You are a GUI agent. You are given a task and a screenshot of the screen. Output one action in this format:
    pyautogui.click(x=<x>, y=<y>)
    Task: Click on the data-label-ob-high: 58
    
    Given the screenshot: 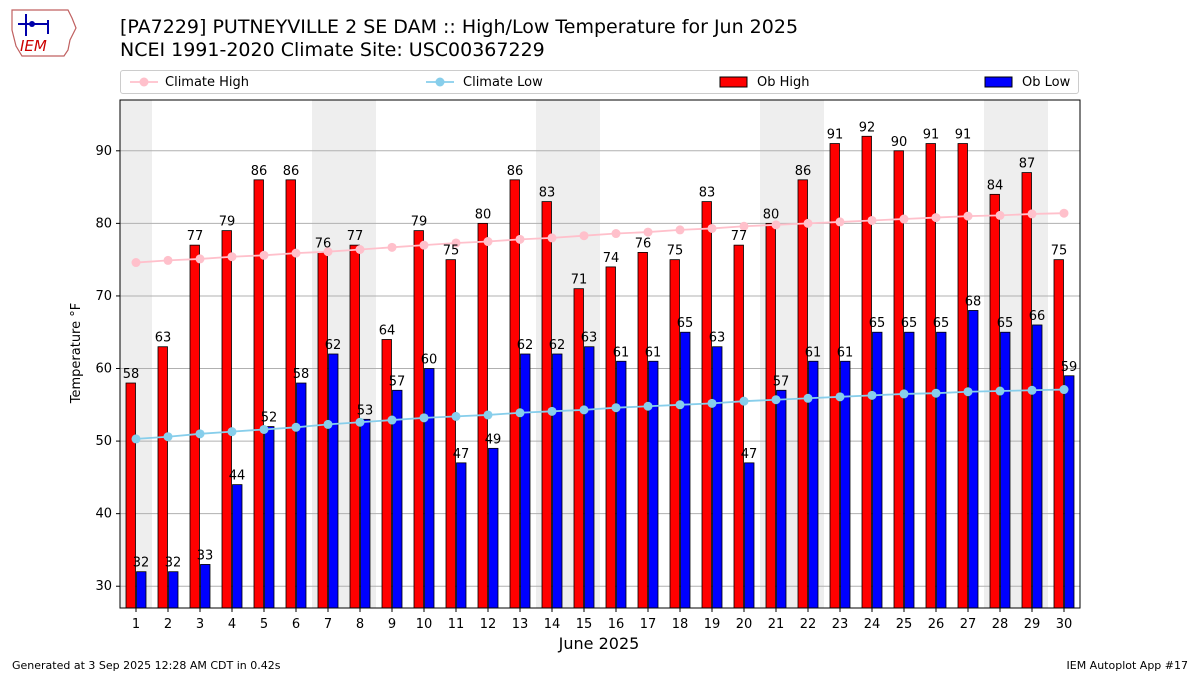 What is the action you would take?
    pyautogui.click(x=131, y=374)
    